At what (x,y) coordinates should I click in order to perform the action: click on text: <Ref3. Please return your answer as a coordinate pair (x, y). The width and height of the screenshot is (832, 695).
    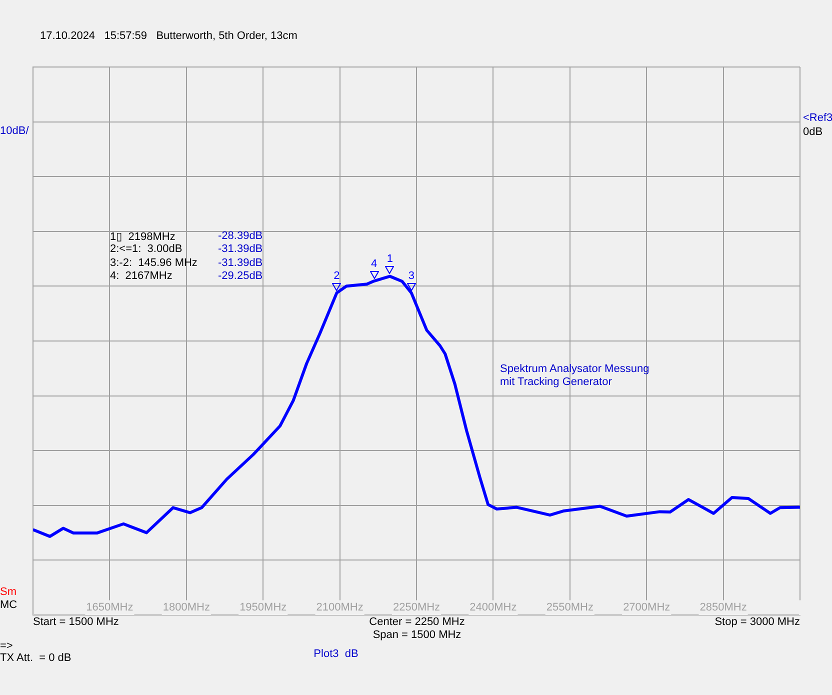
    Looking at the image, I should click on (817, 118).